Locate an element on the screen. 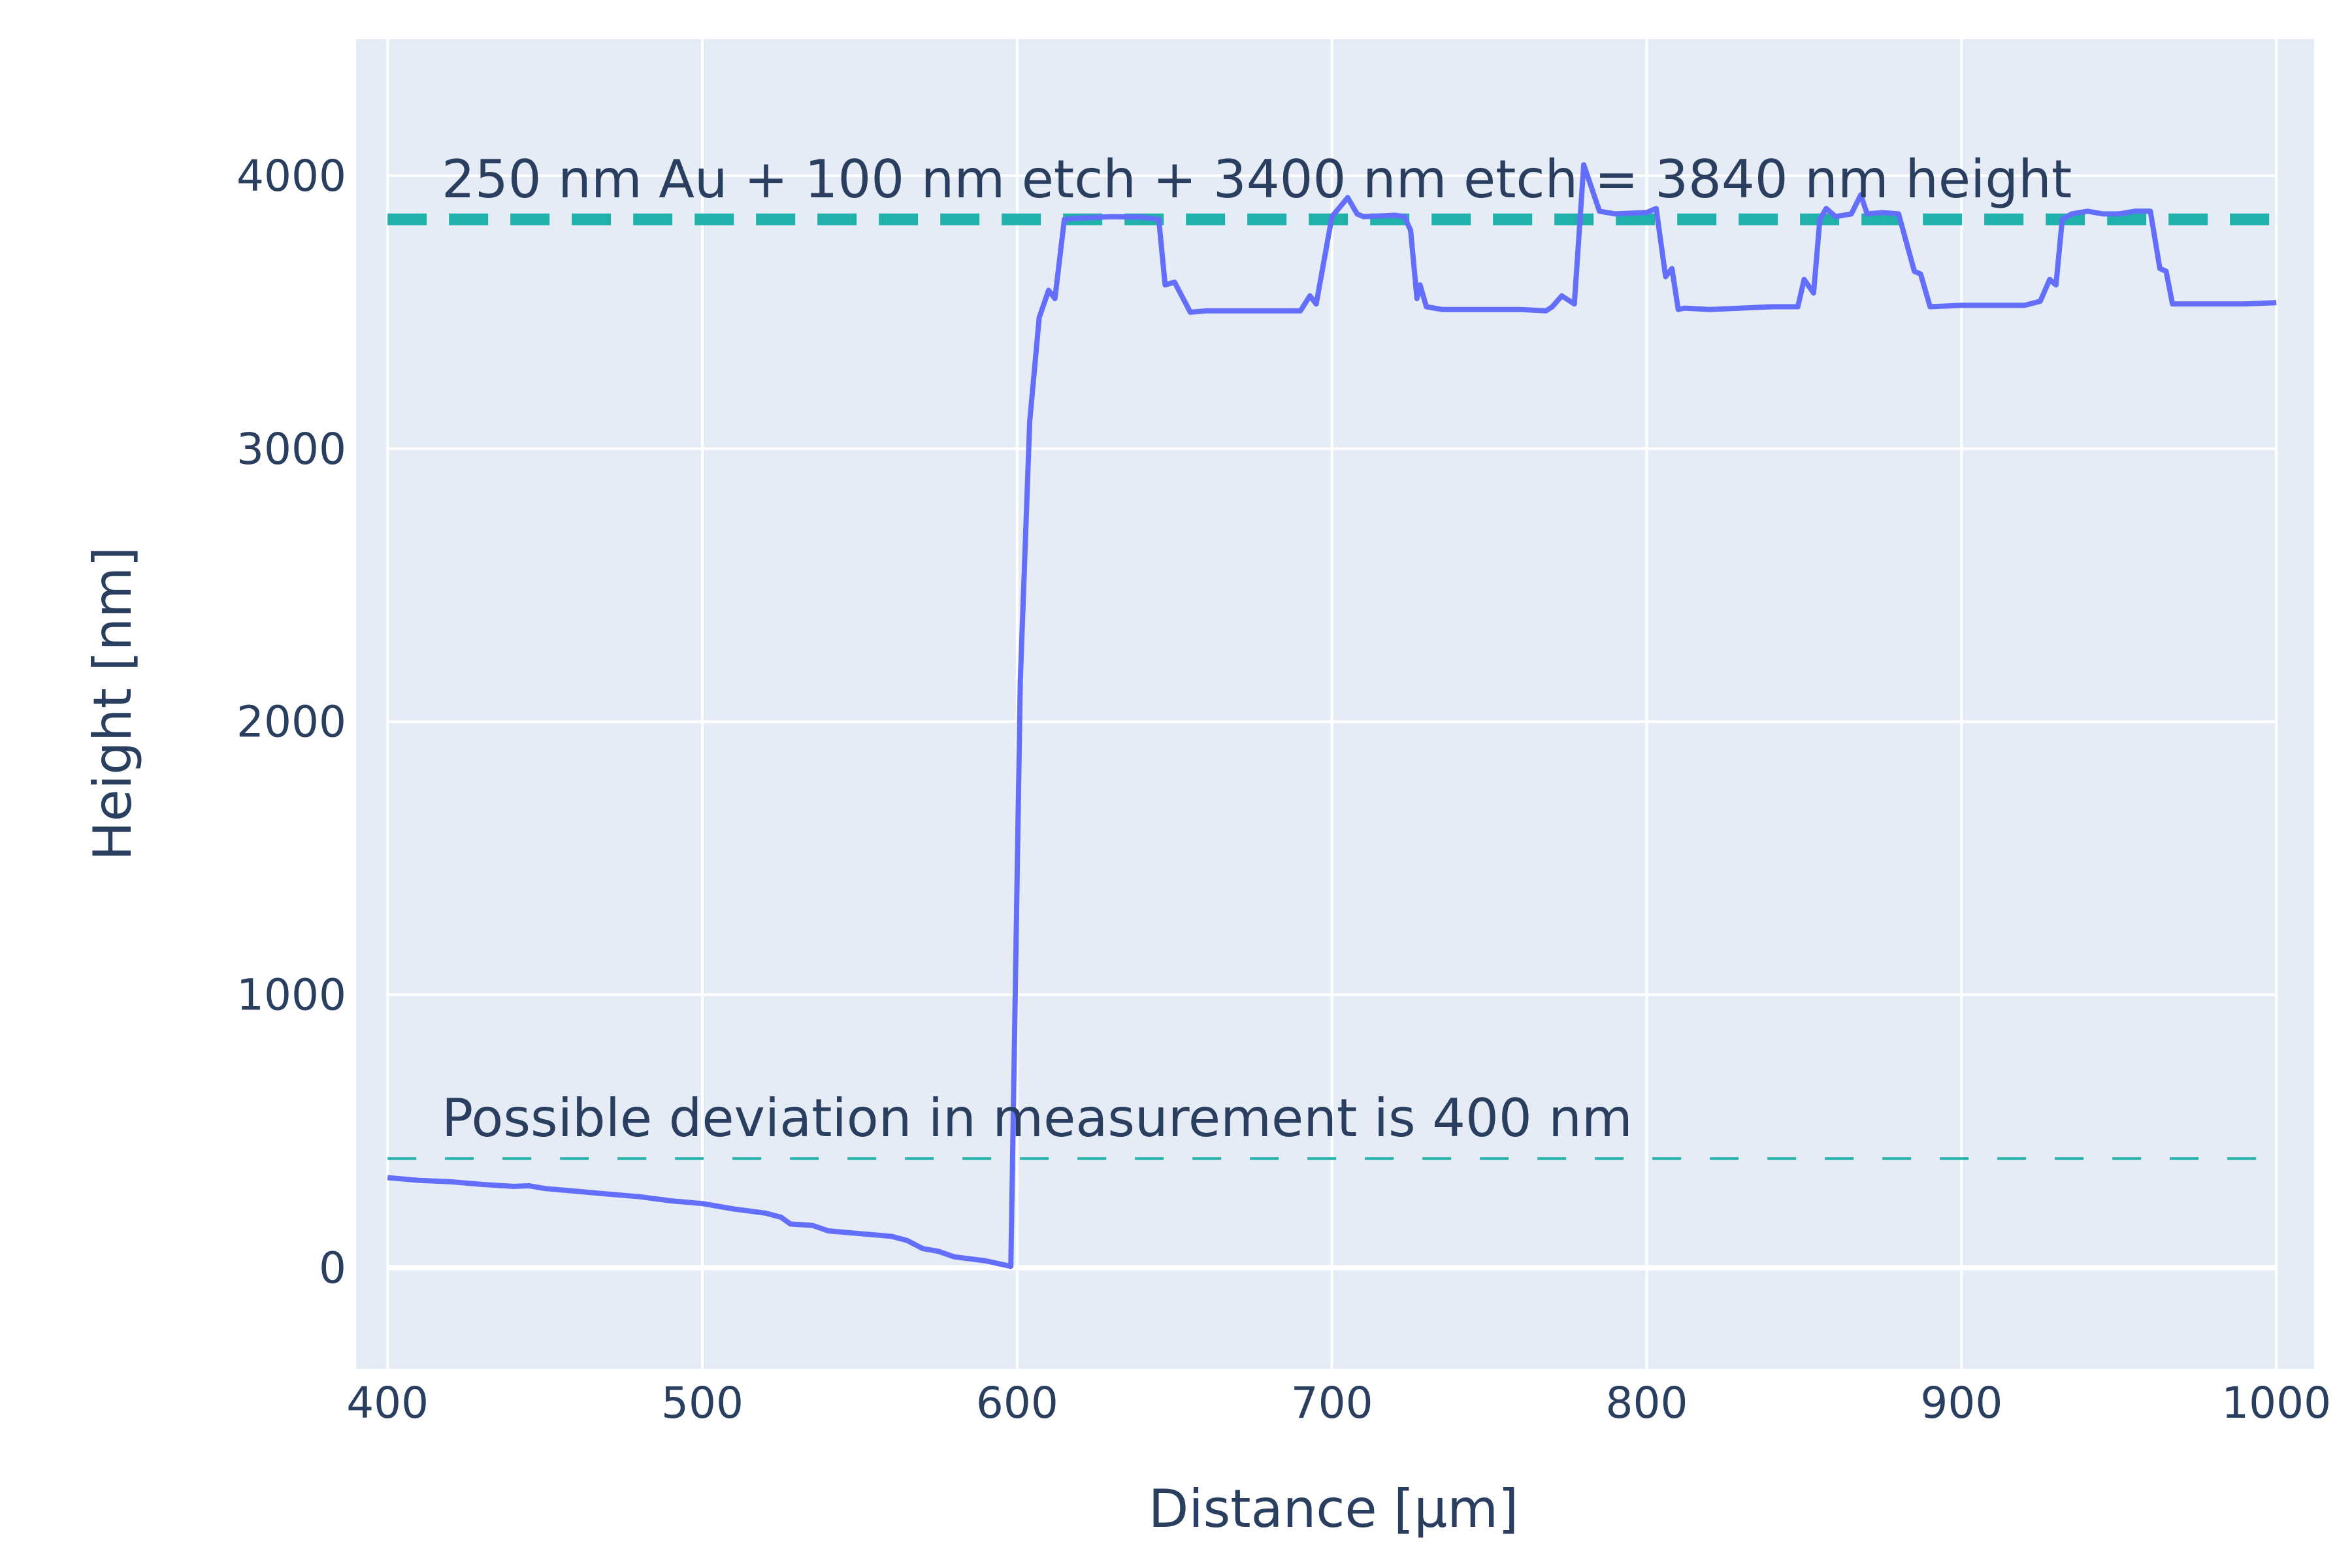  x-tick-label: 1000 is located at coordinates (2276, 1403).